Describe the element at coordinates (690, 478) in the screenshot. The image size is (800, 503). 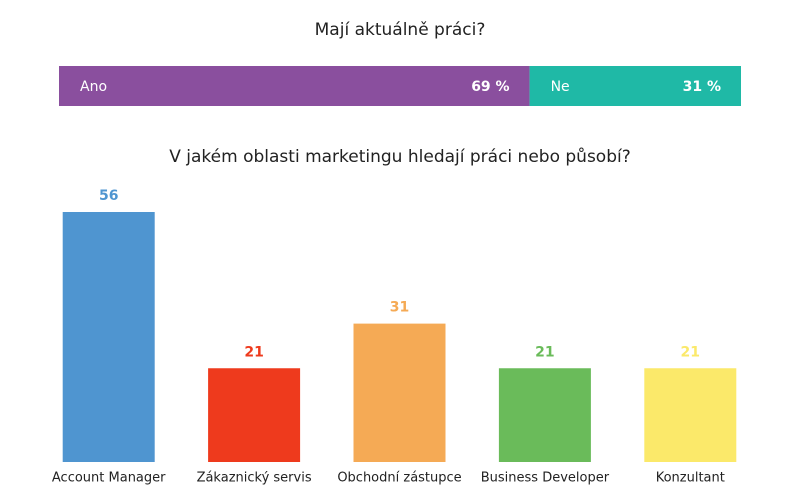
I see `x-tick-label: Konzultant` at that location.